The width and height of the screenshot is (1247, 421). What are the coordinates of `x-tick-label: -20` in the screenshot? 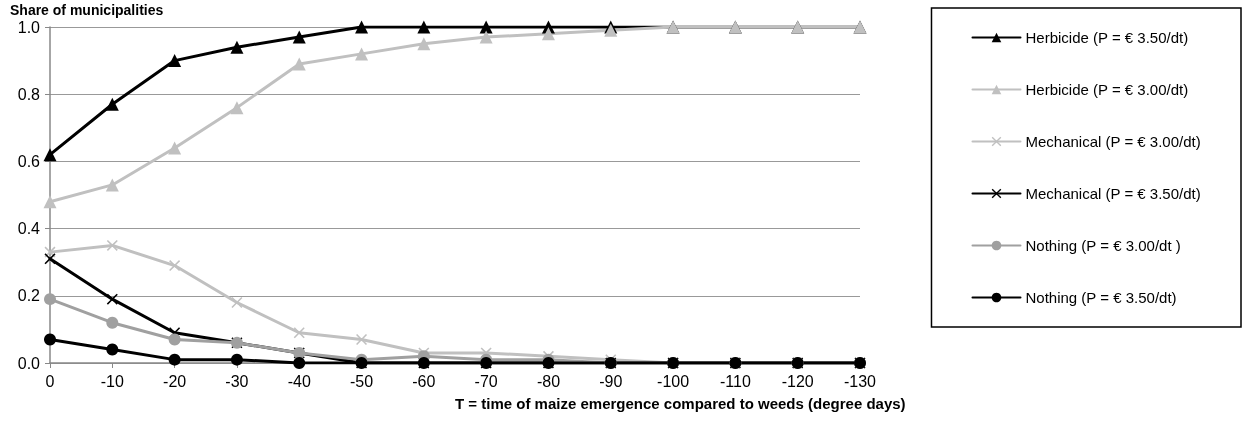 It's located at (175, 381).